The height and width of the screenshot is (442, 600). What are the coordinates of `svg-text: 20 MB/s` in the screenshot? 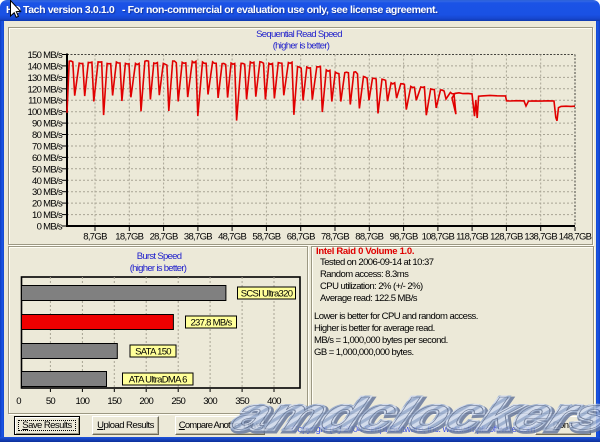 It's located at (47, 204).